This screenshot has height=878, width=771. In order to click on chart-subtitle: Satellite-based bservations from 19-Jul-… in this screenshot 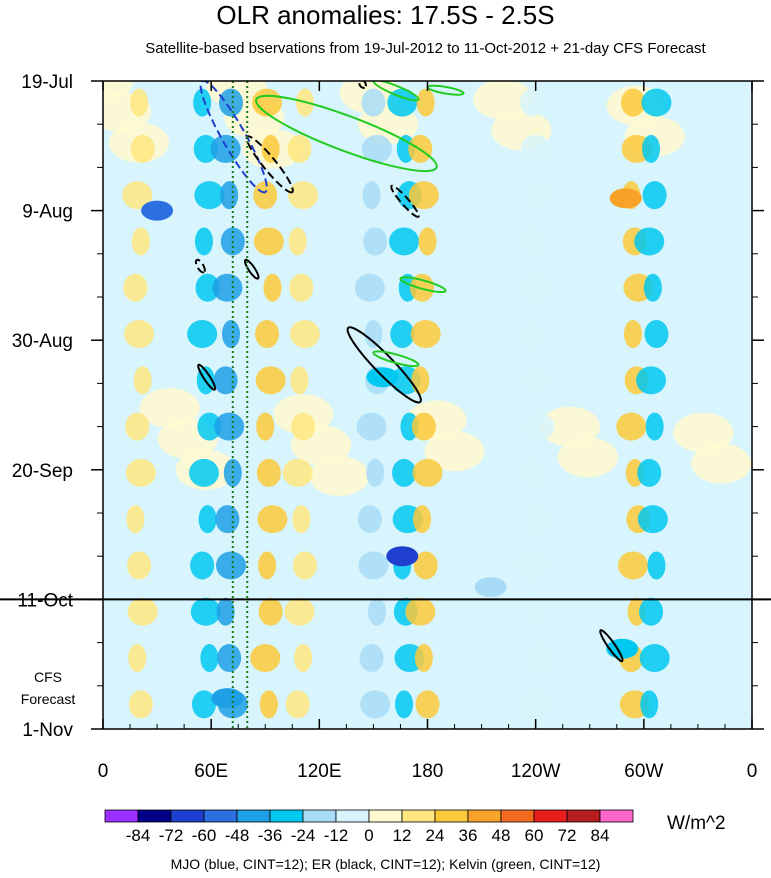, I will do `click(425, 48)`.